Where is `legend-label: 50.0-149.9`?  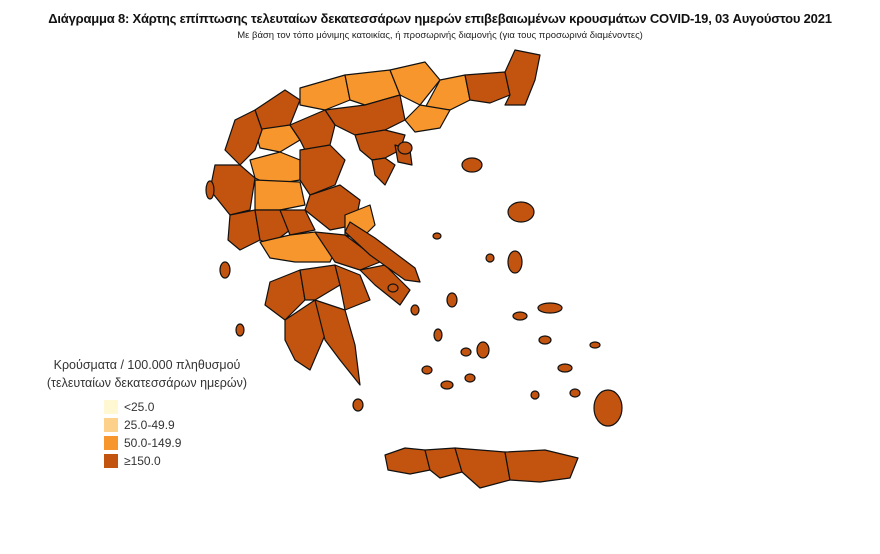 legend-label: 50.0-149.9 is located at coordinates (153, 443).